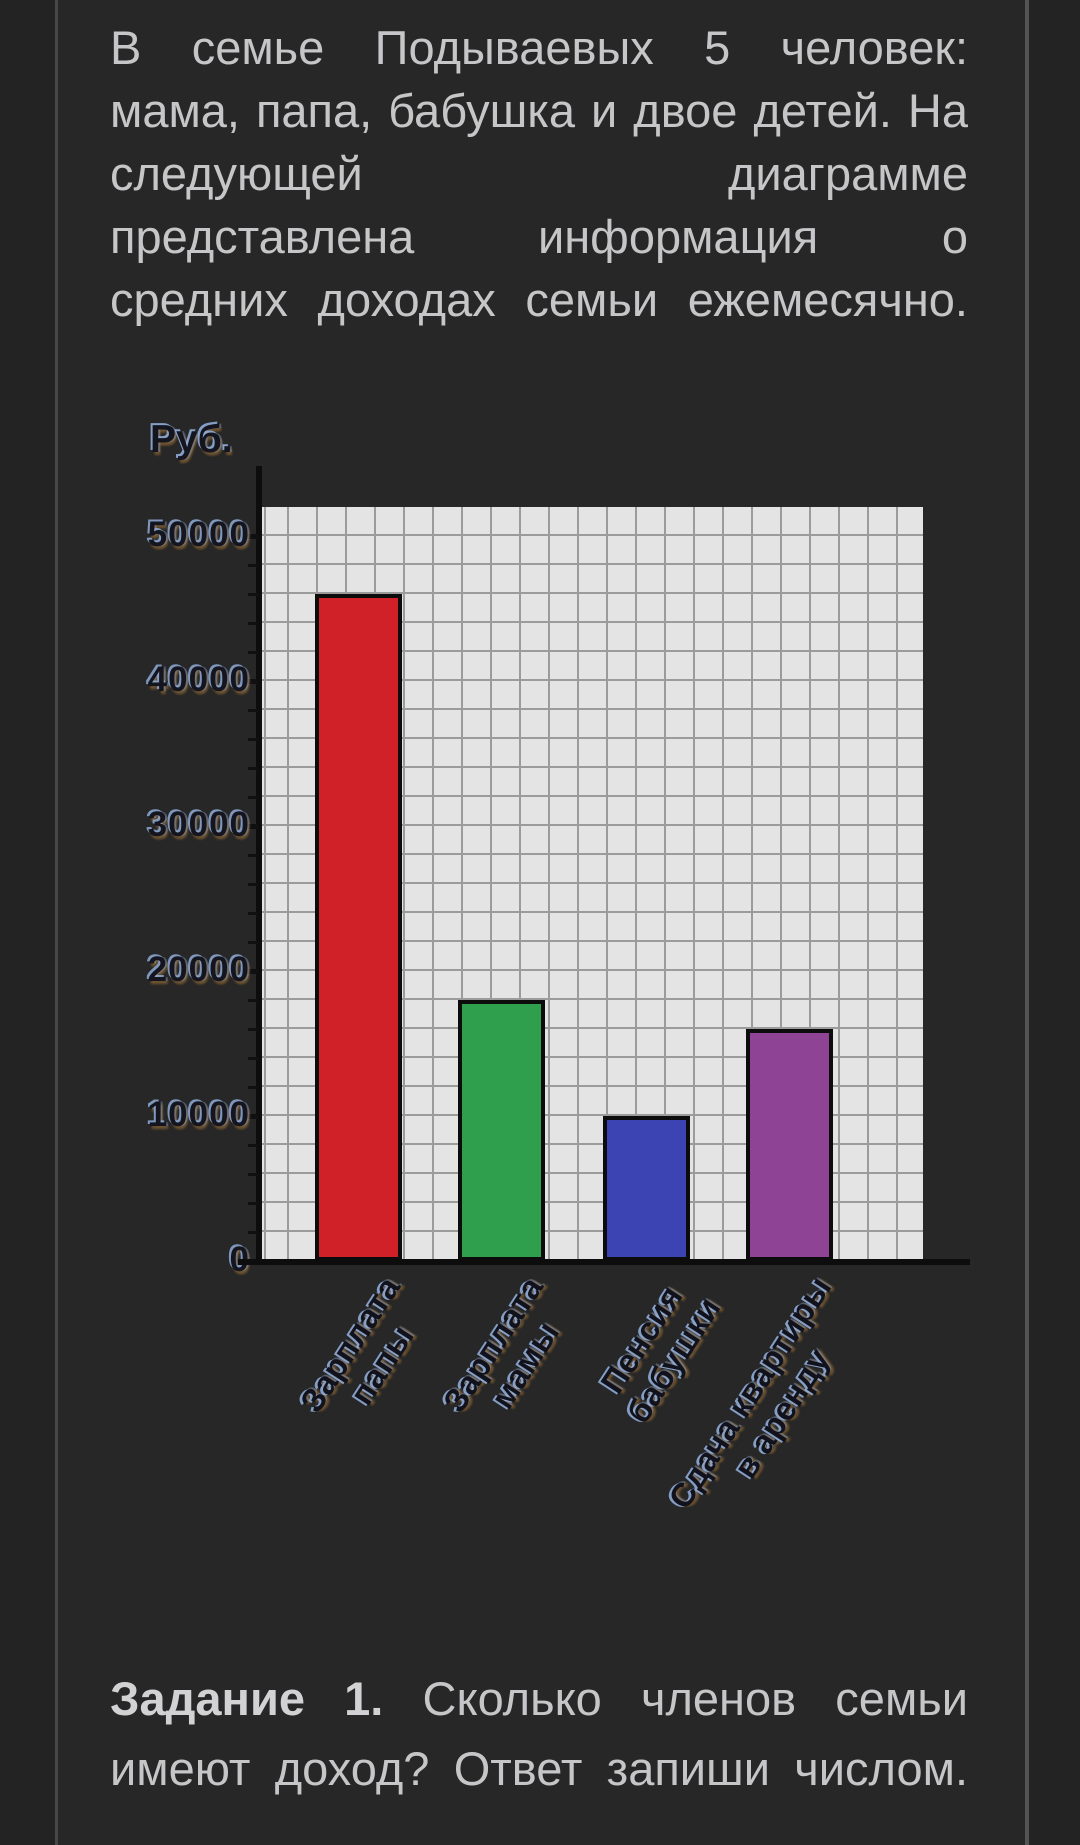  What do you see at coordinates (539, 47) in the screenshot?
I see `intro-line: В семье Подываевых 5 человек:` at bounding box center [539, 47].